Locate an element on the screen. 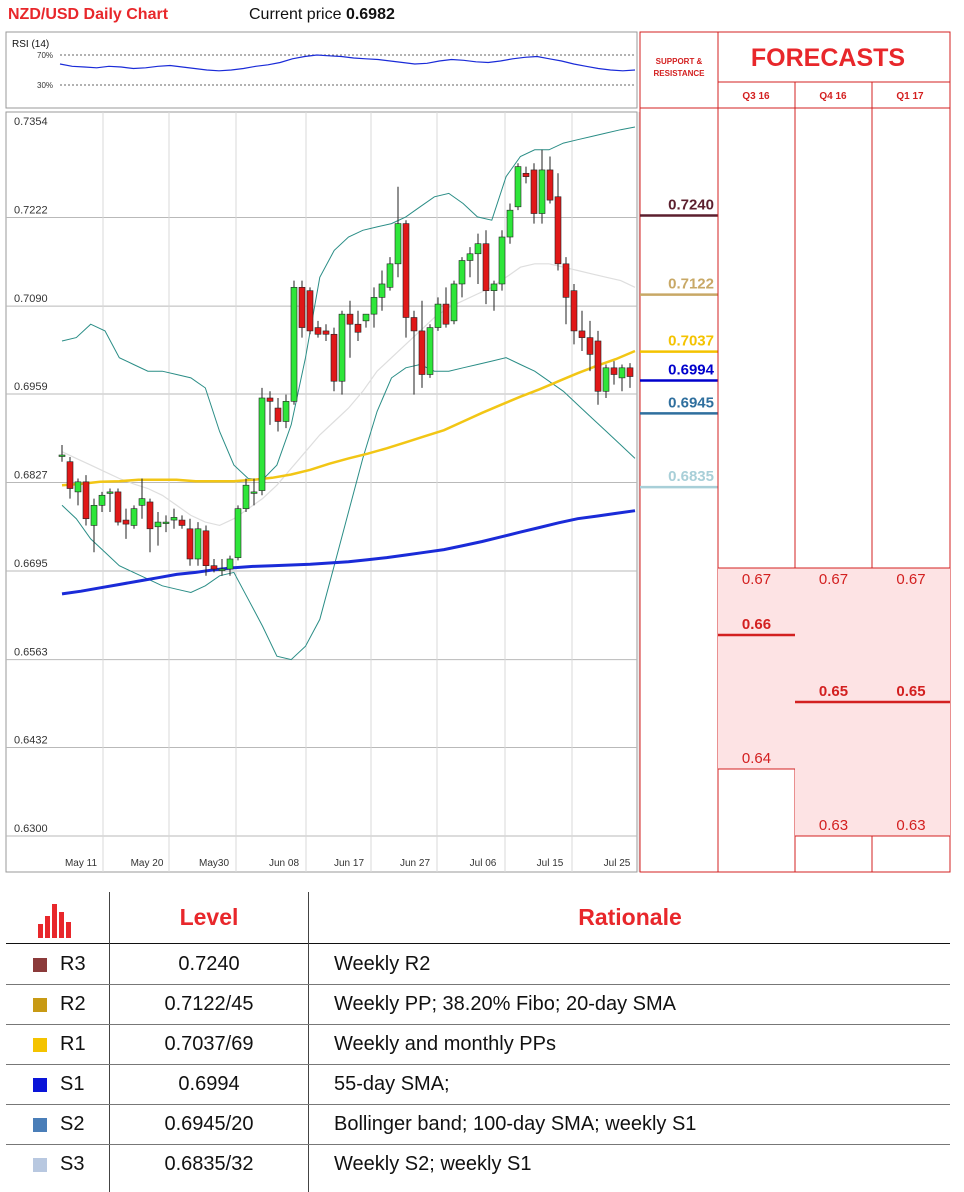 This screenshot has width=964, height=1192. level-rationale: Weekly and monthly PPs is located at coordinates (445, 1044).